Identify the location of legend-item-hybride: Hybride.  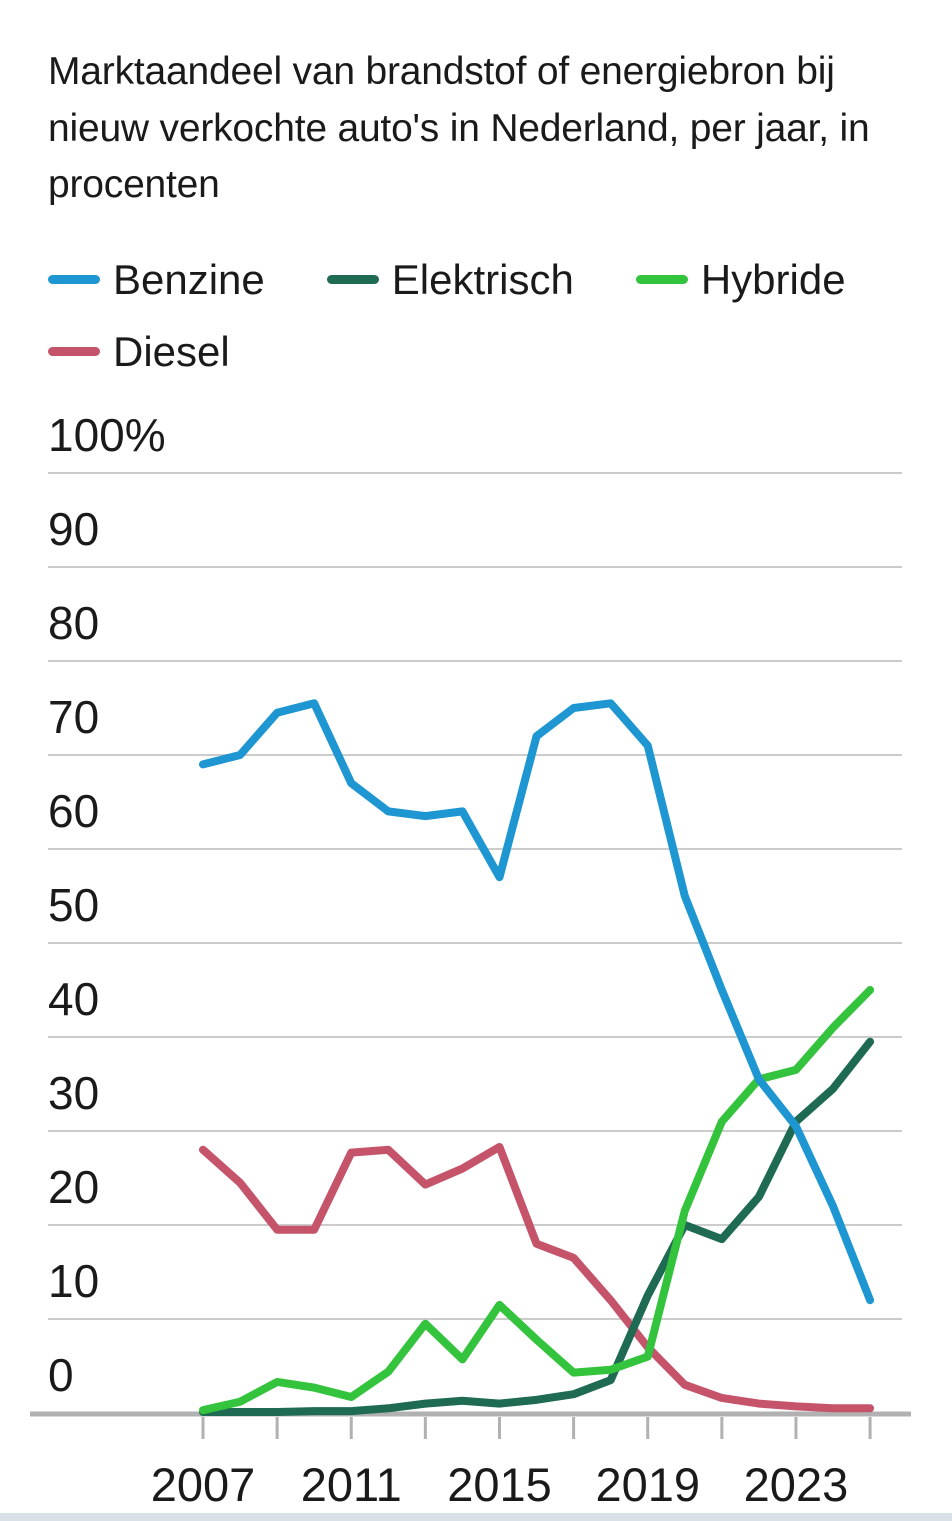
(740, 279).